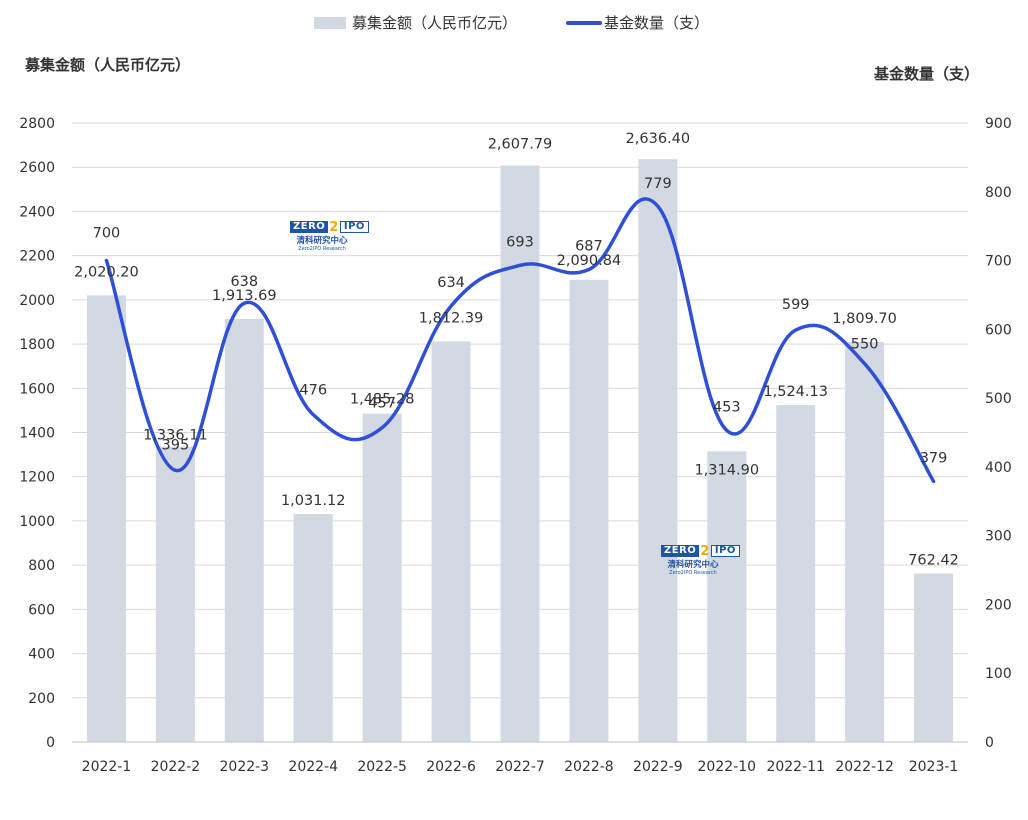 The image size is (1028, 820). I want to click on bar-value-label: 1,485.28, so click(382, 400).